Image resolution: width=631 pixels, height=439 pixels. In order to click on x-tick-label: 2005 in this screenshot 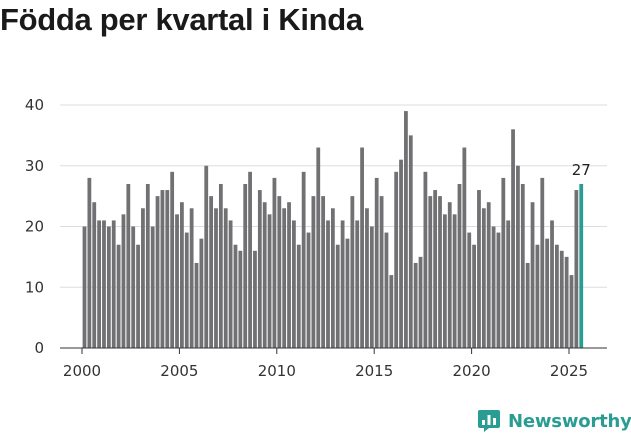, I will do `click(179, 371)`.